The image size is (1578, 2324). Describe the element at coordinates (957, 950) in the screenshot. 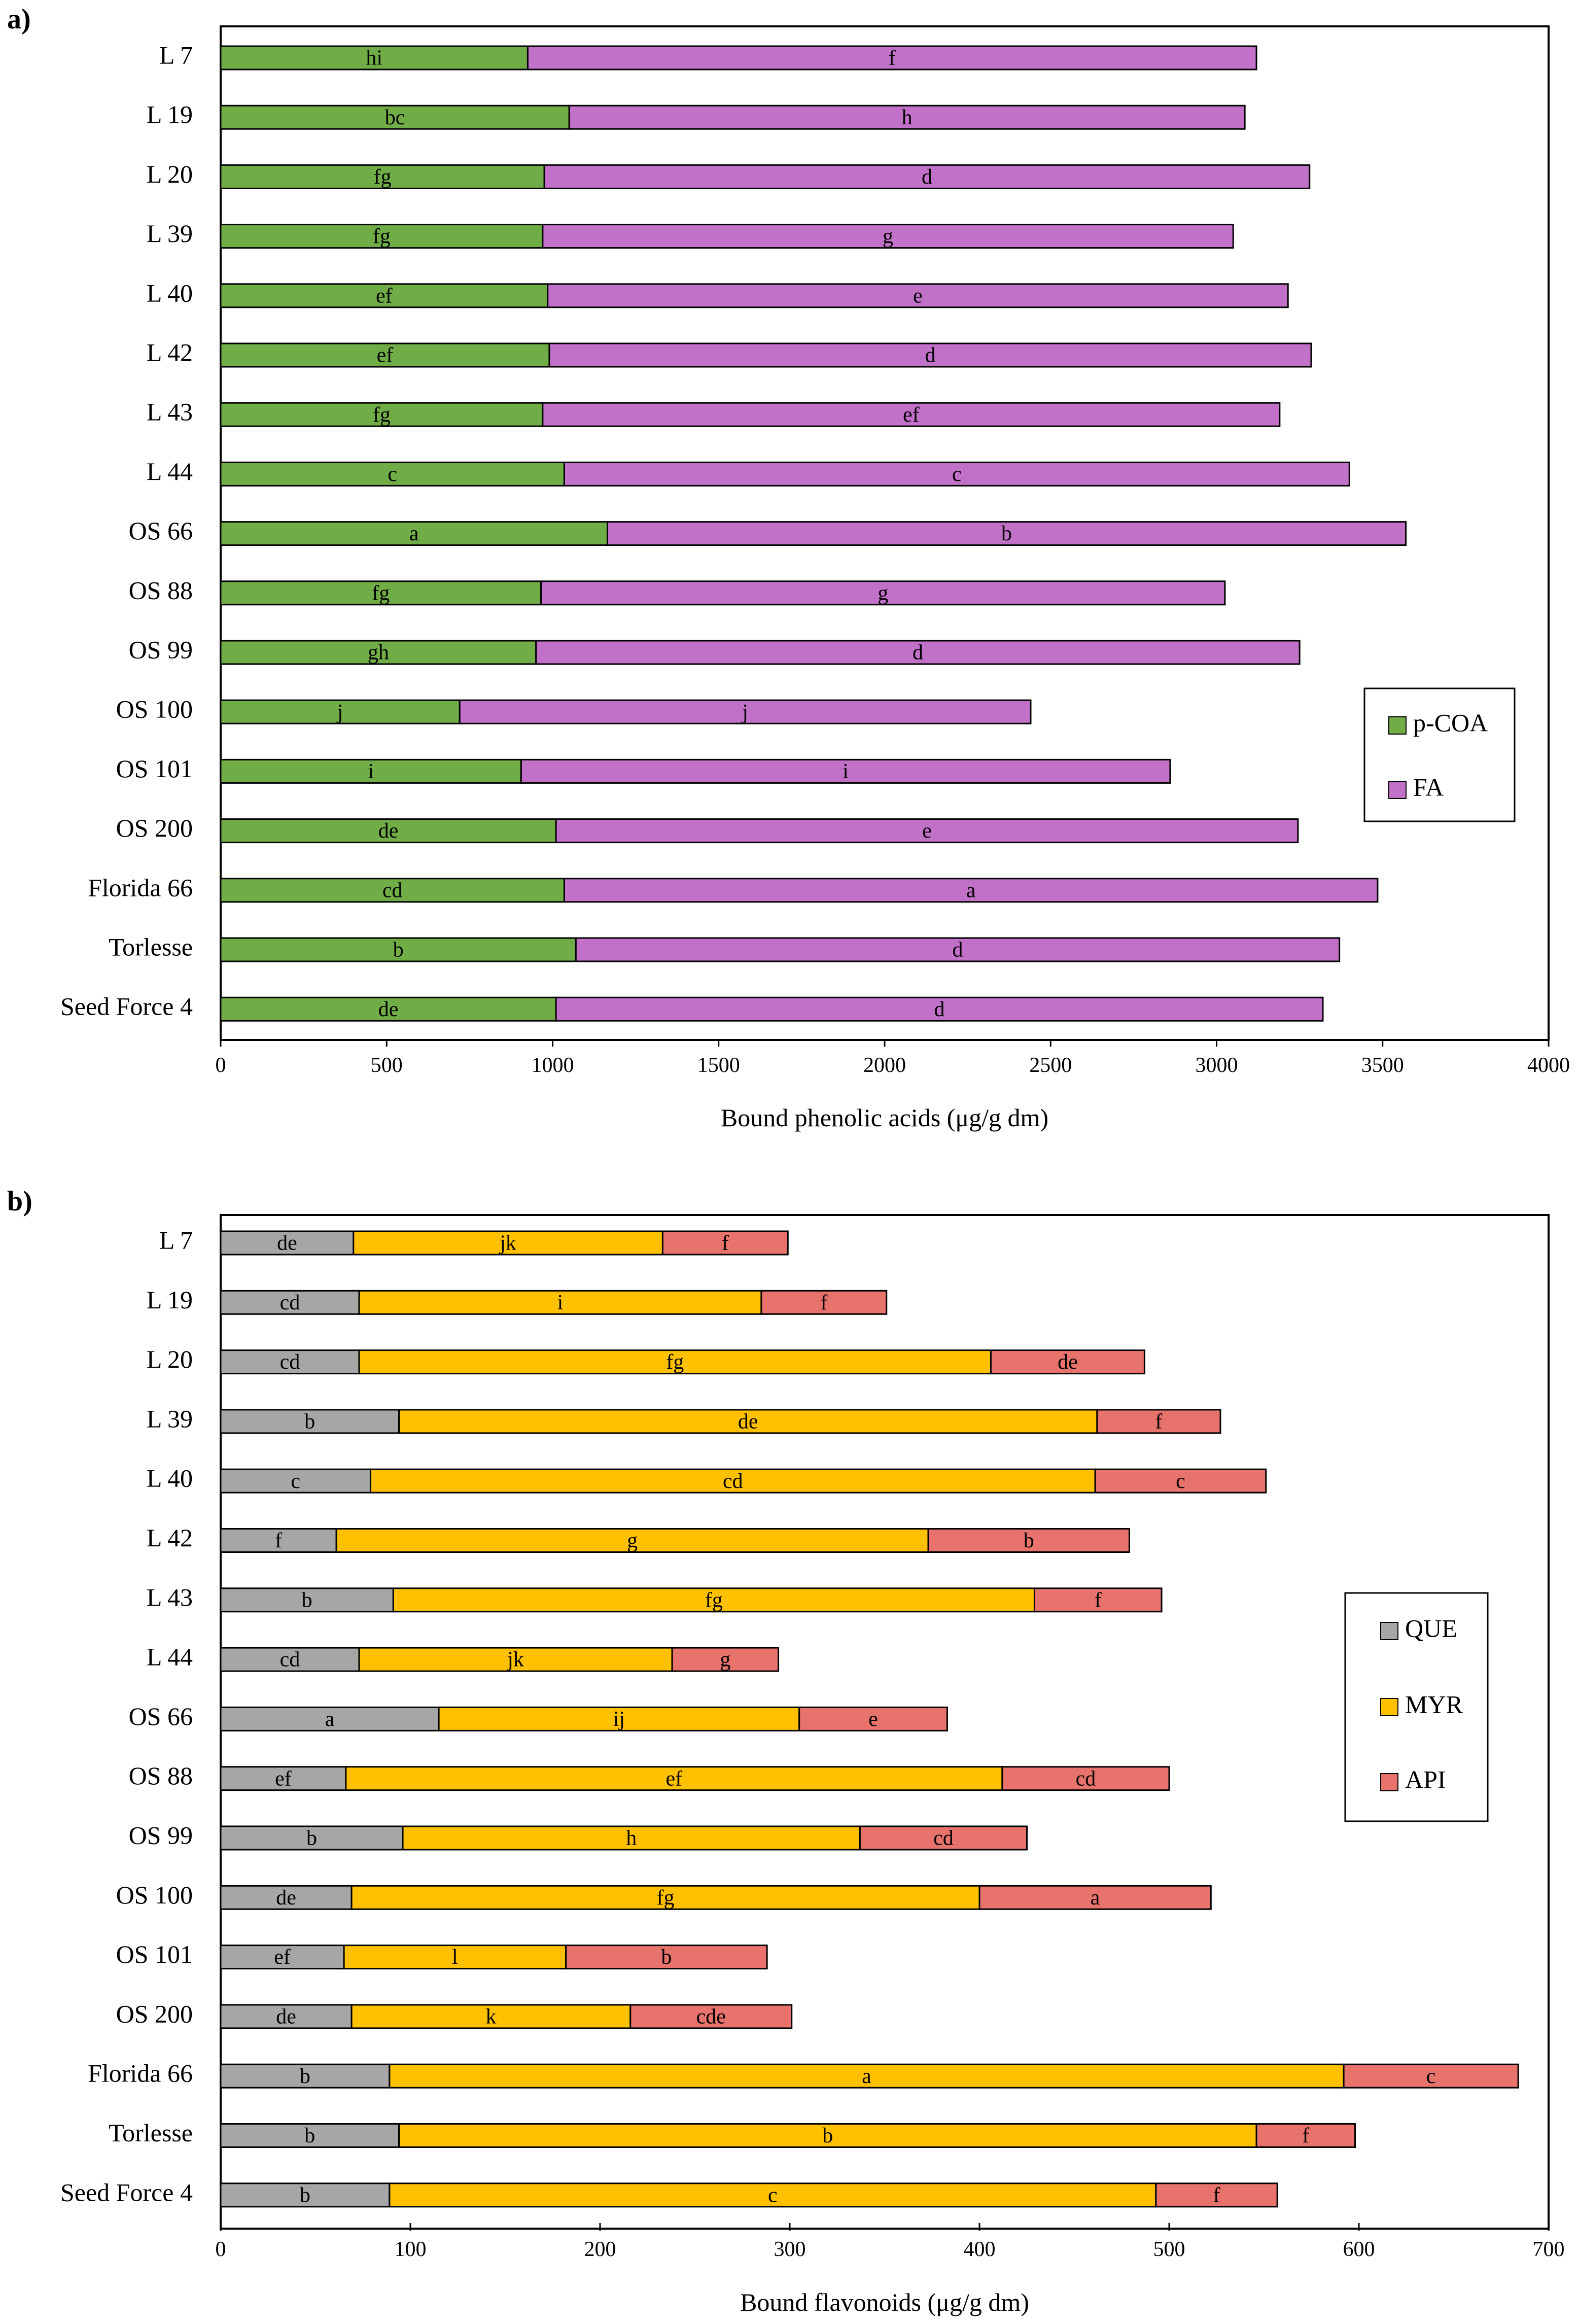

I see `significance-letter: d` at that location.